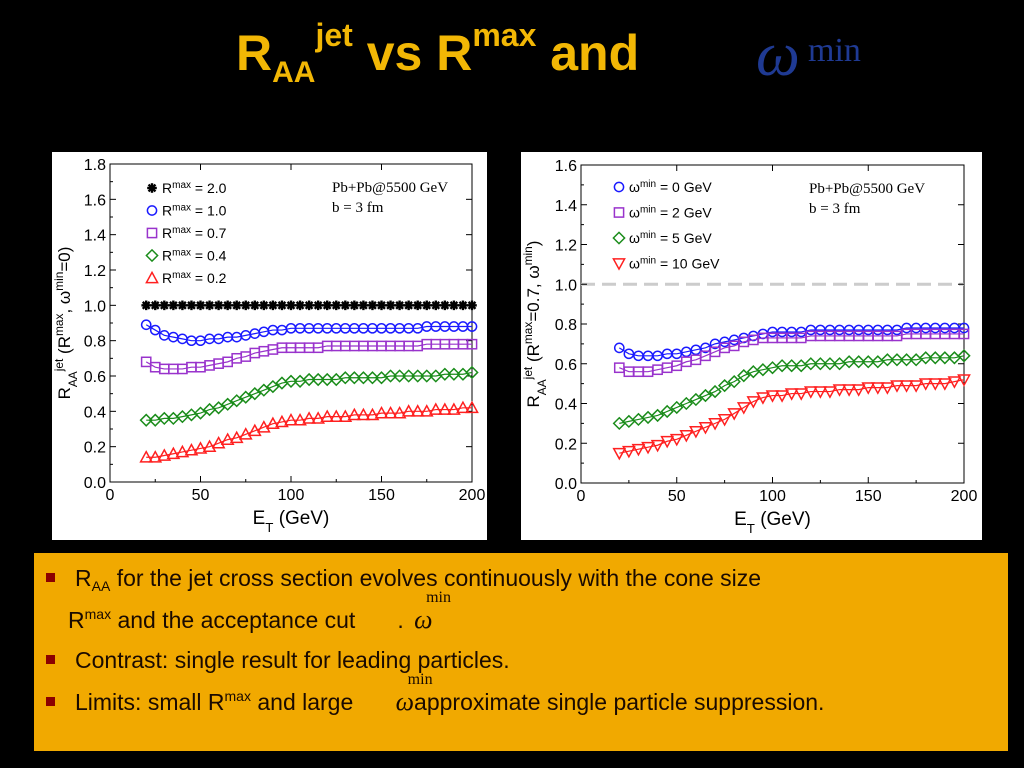 Image resolution: width=1024 pixels, height=768 pixels. I want to click on axis-label-part: jet, so click(59, 365).